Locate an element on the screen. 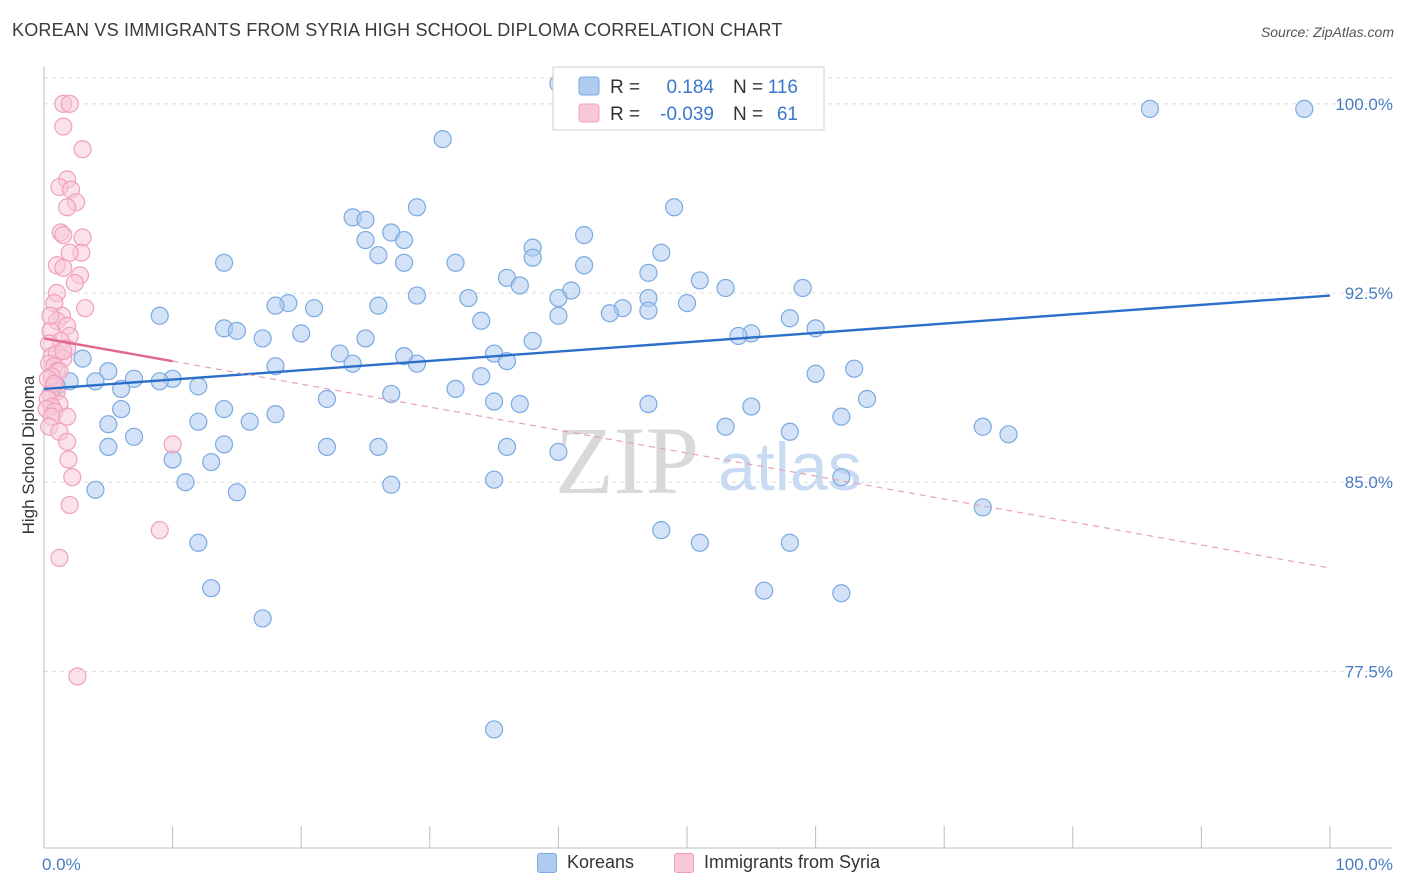  syria-swatch is located at coordinates (684, 862).